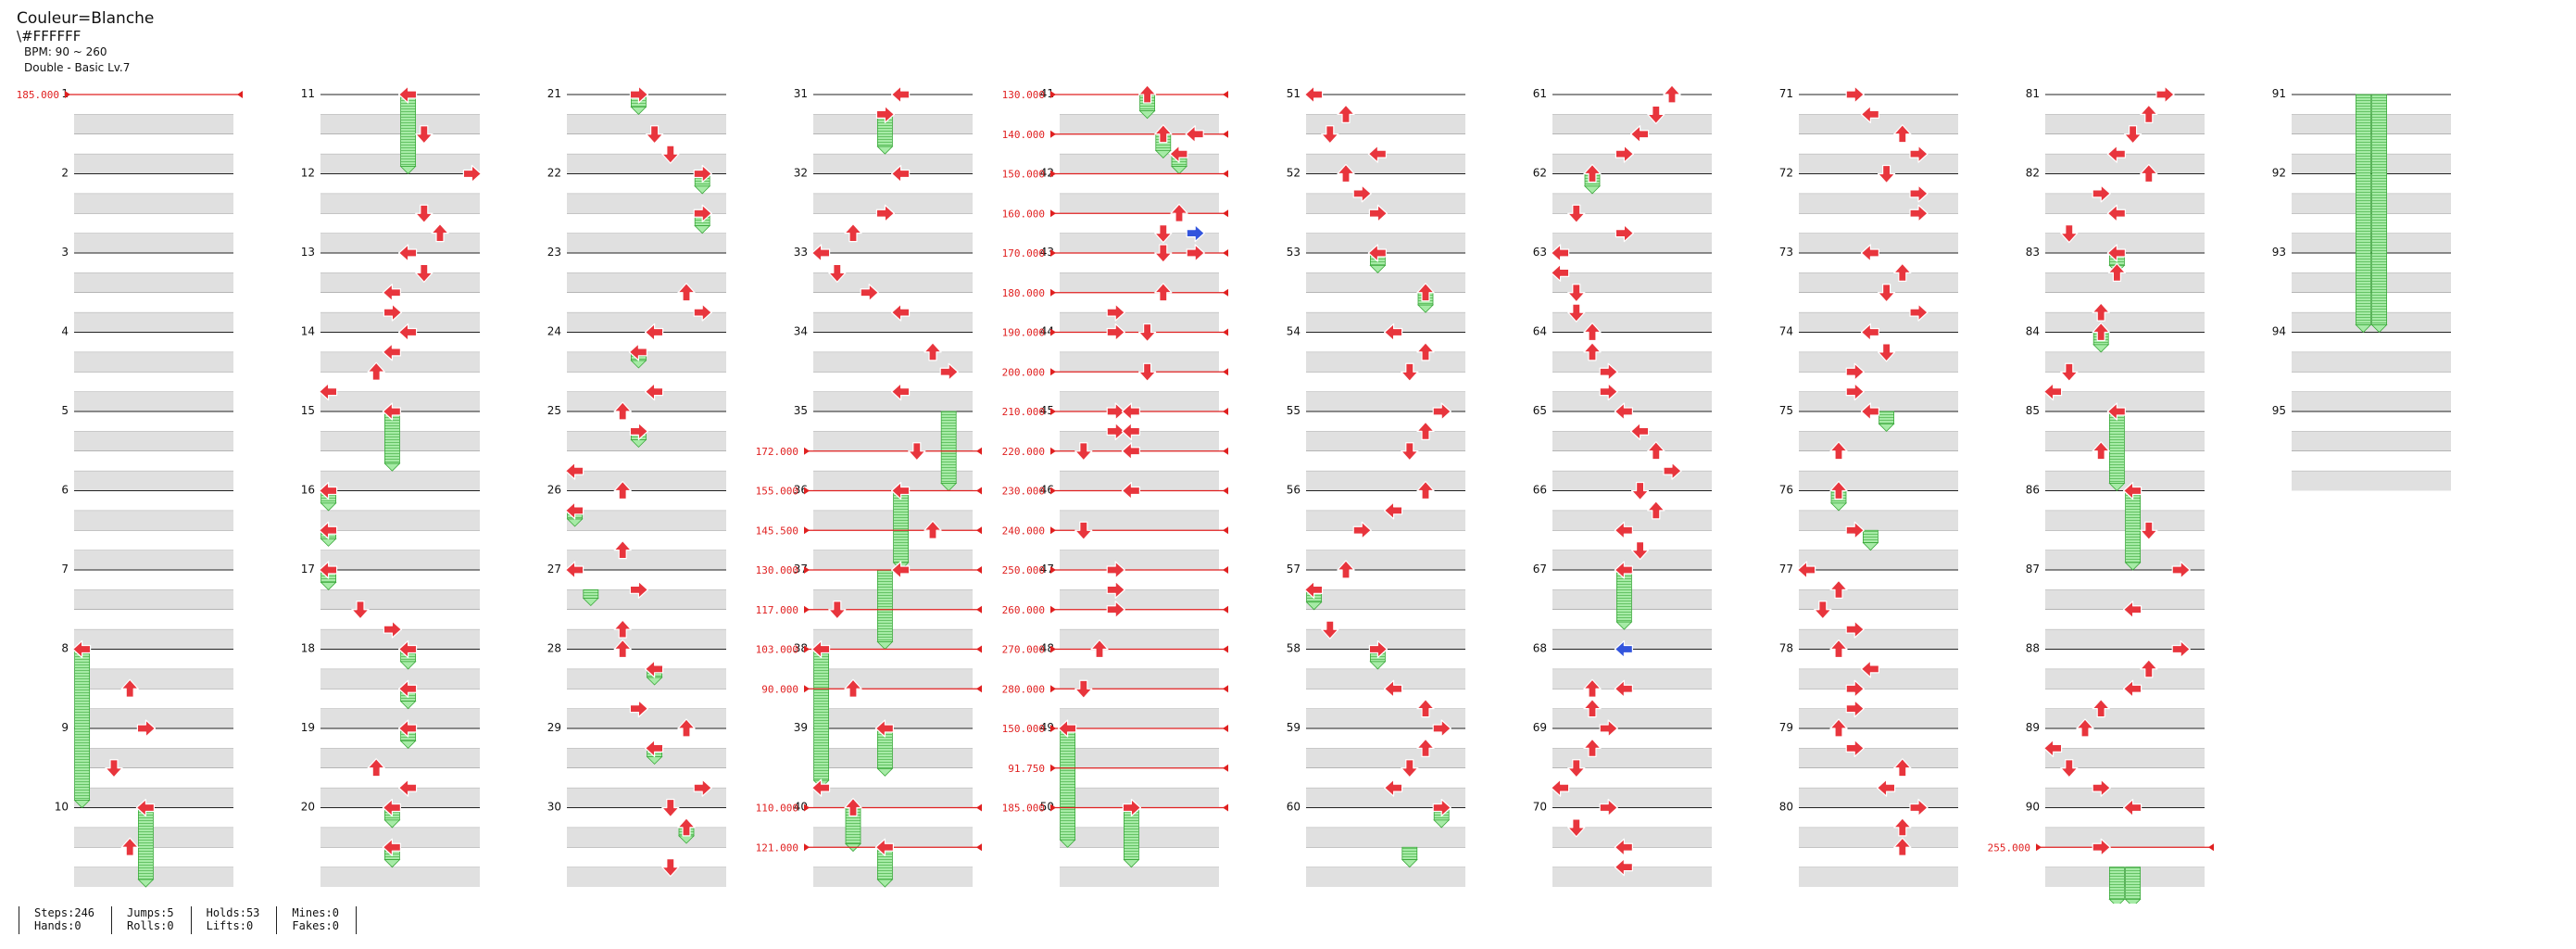  What do you see at coordinates (1129, 368) in the screenshot?
I see `measure-44: 44` at bounding box center [1129, 368].